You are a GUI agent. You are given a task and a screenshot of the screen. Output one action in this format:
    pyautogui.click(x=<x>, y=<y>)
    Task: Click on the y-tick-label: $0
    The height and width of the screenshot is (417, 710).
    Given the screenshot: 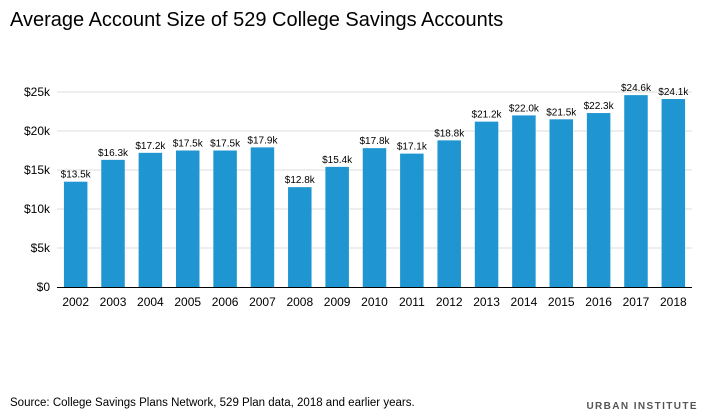 What is the action you would take?
    pyautogui.click(x=44, y=287)
    